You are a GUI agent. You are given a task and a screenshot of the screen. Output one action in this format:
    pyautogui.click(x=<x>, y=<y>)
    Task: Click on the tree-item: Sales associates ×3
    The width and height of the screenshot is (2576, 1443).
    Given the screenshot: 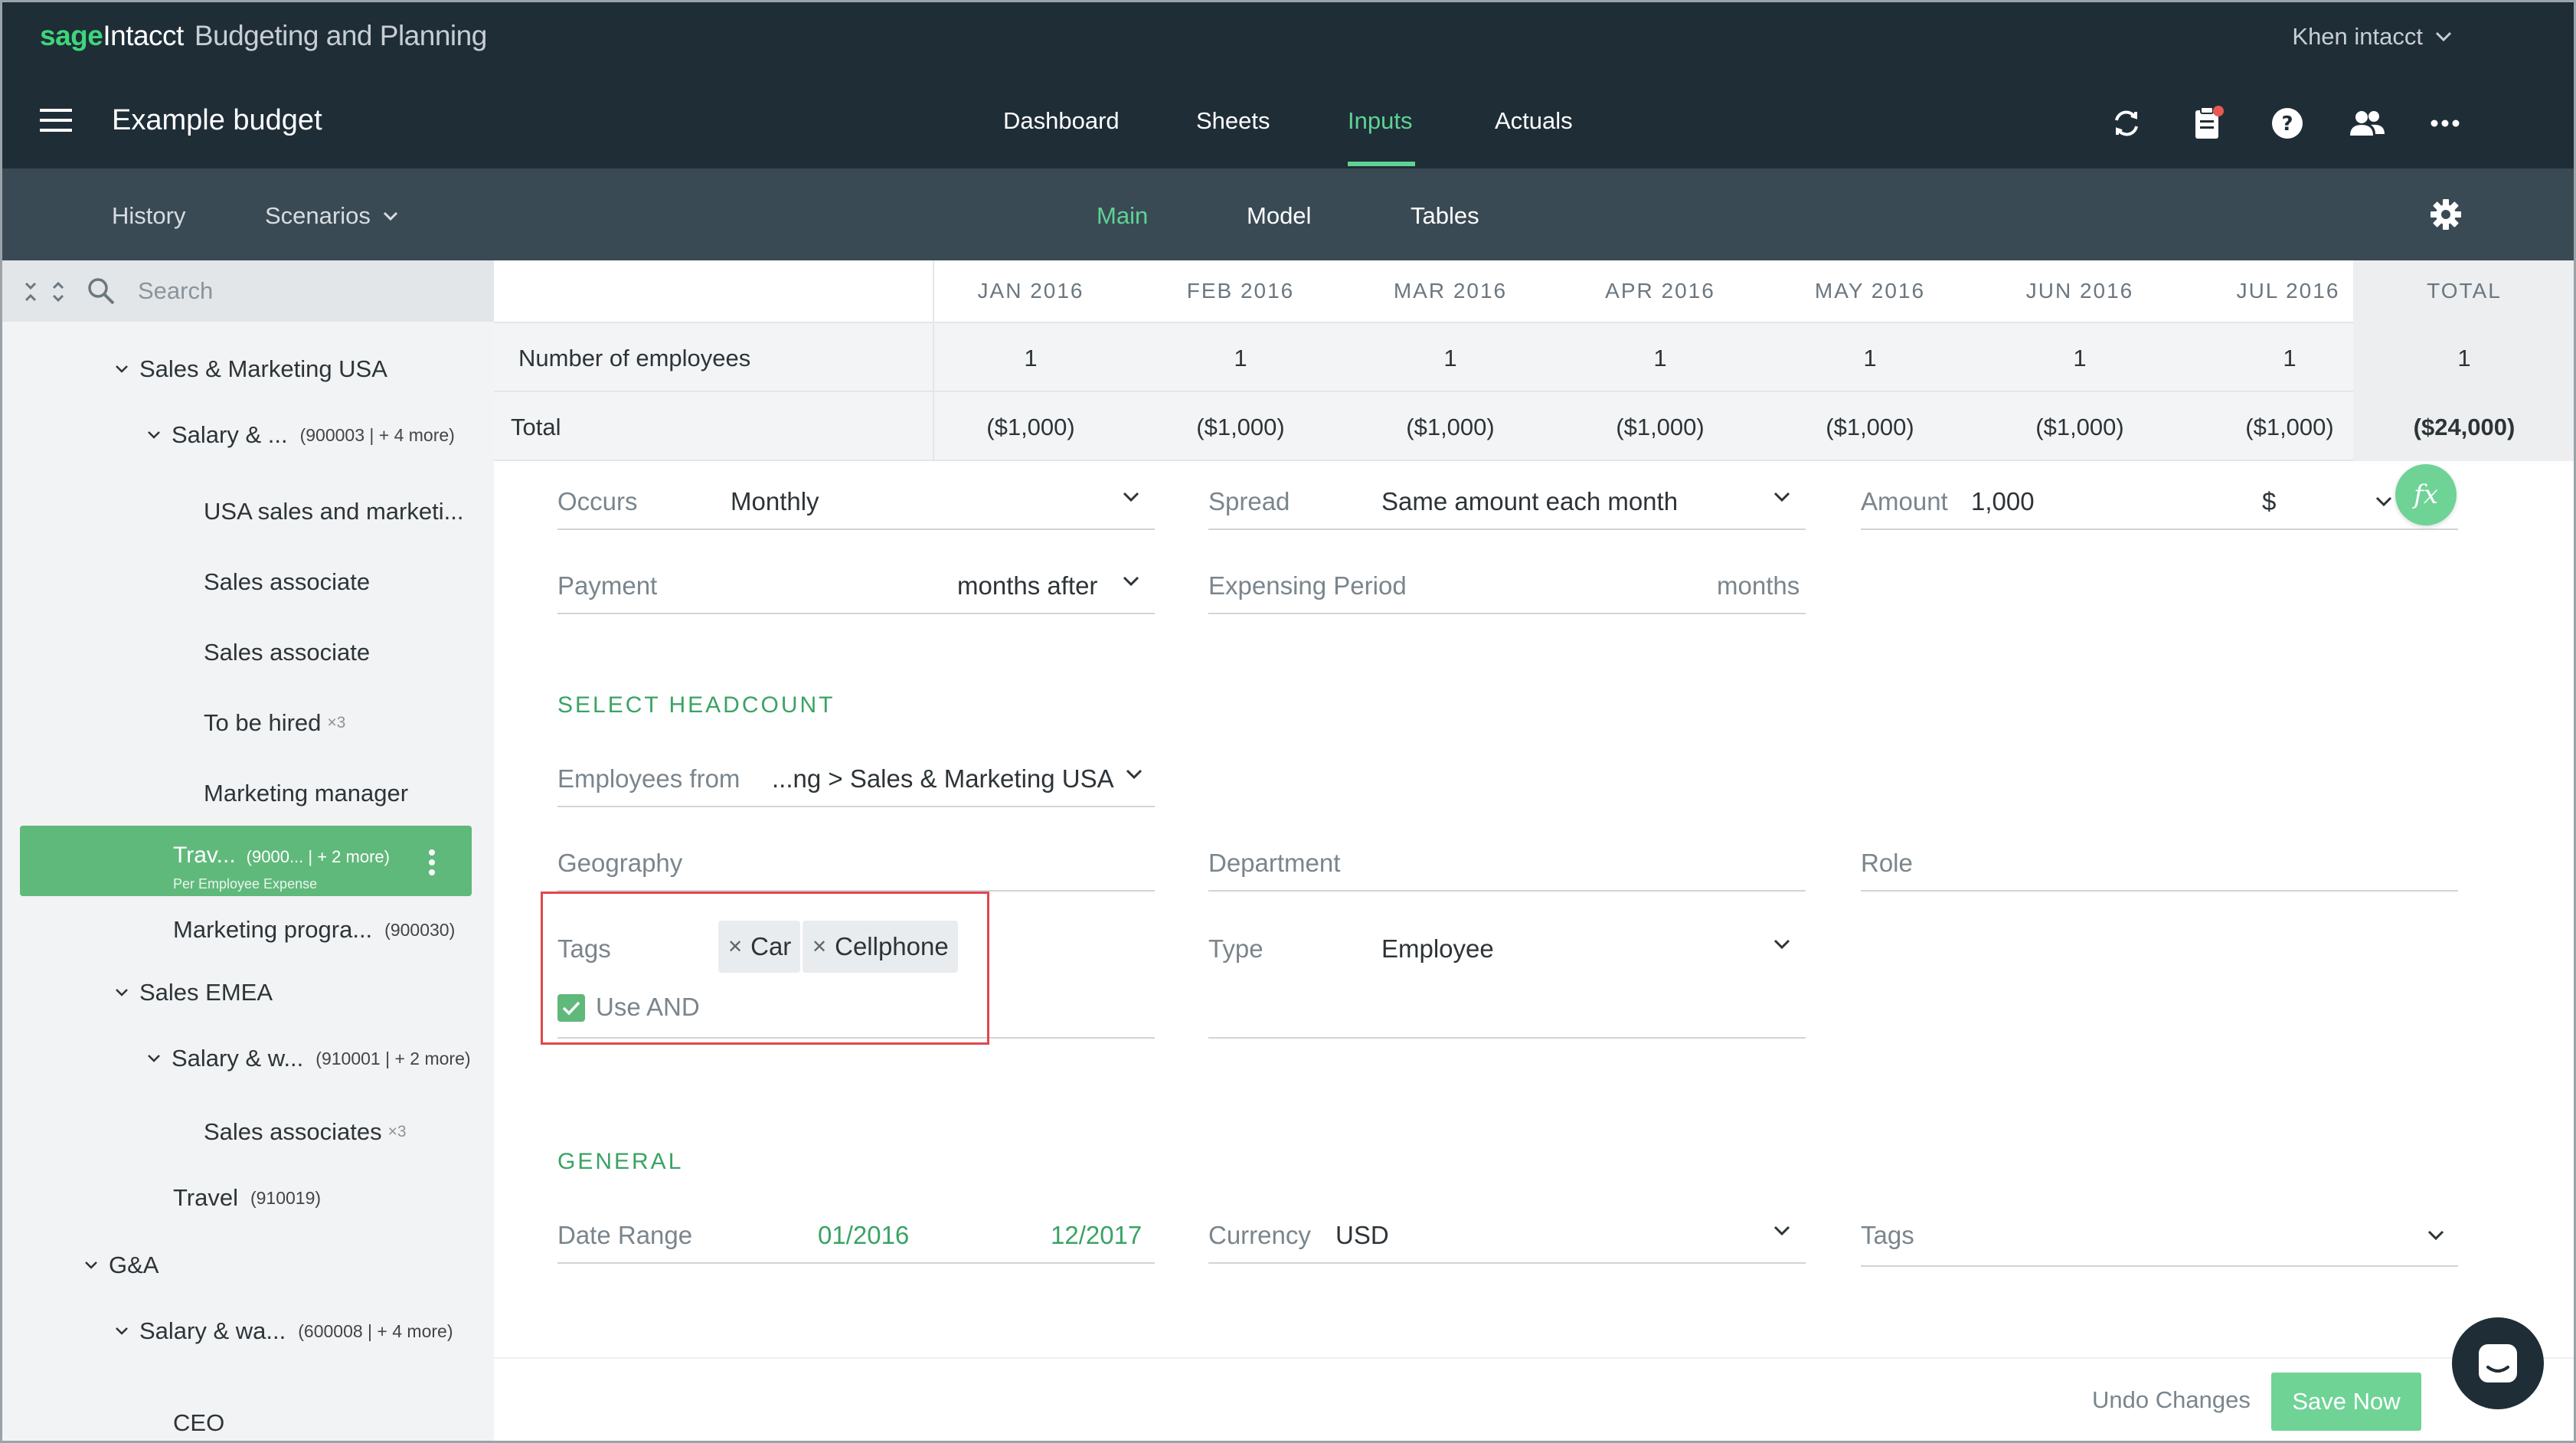 What is the action you would take?
    pyautogui.click(x=305, y=1132)
    